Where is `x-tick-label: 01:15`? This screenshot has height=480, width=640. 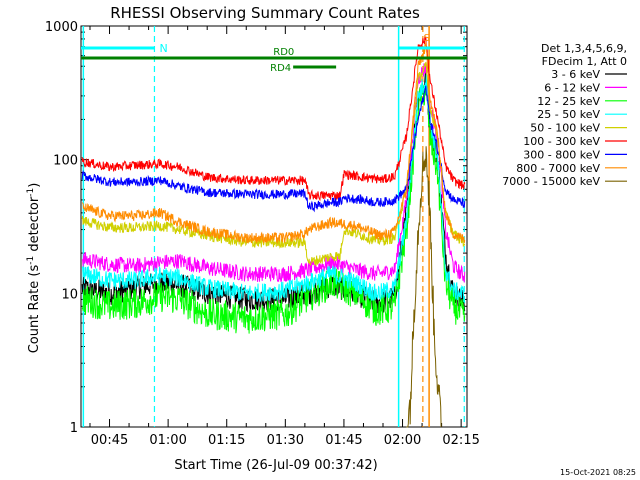
x-tick-label: 01:15 is located at coordinates (226, 440).